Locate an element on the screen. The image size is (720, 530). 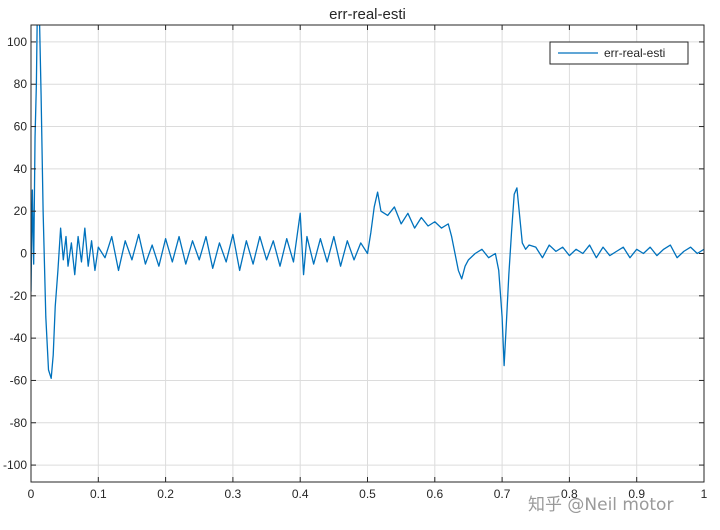
x-tick-label: 0.5 is located at coordinates (367, 494).